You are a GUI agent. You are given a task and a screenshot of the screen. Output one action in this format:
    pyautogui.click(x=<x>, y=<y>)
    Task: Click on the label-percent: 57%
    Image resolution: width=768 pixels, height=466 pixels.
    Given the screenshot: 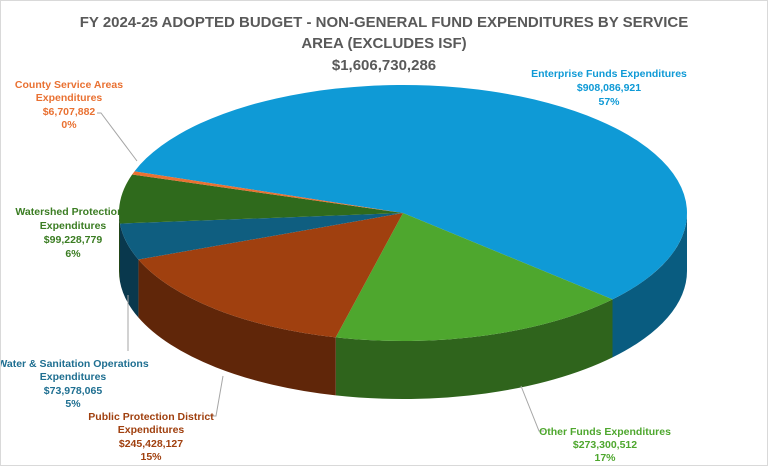 What is the action you would take?
    pyautogui.click(x=609, y=102)
    